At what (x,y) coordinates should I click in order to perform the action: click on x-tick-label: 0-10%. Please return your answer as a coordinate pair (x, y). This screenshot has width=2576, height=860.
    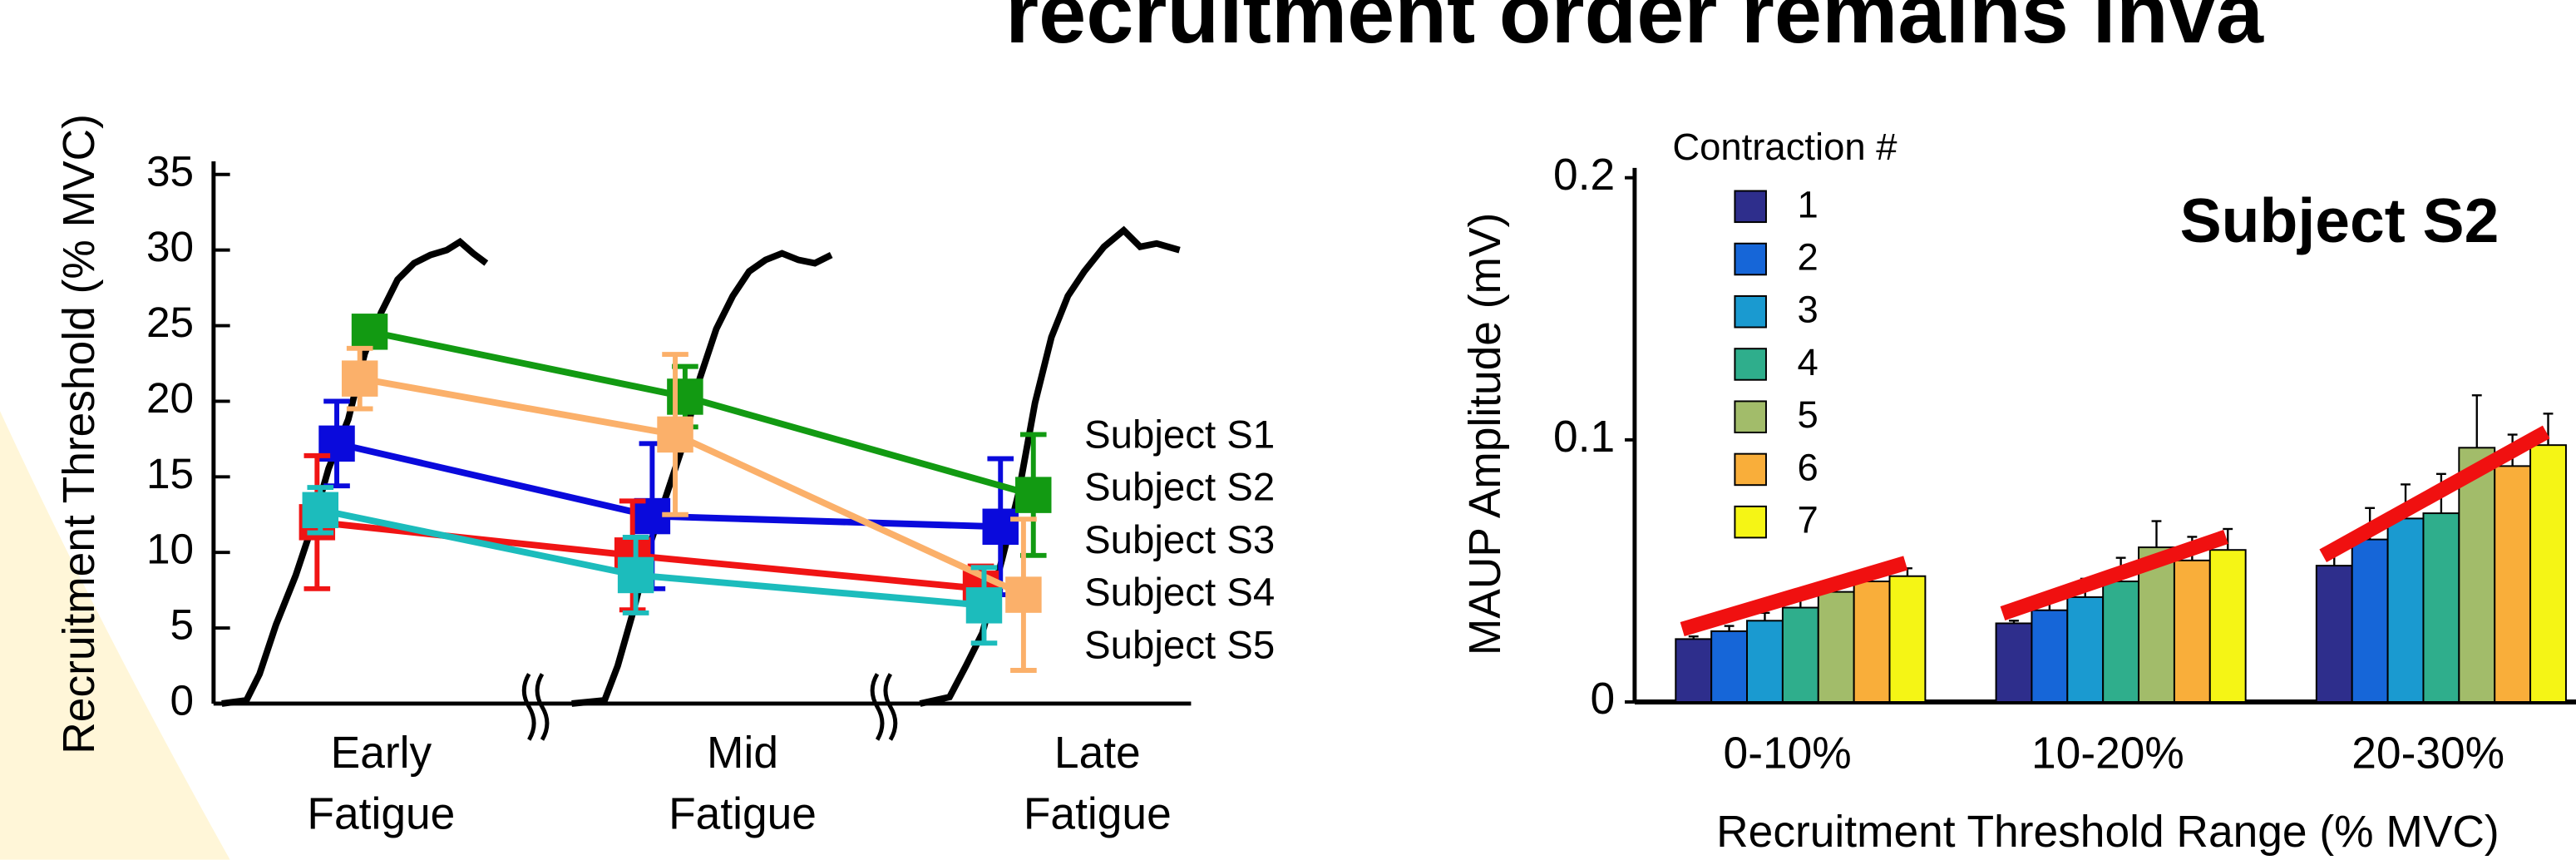
    Looking at the image, I should click on (1788, 753).